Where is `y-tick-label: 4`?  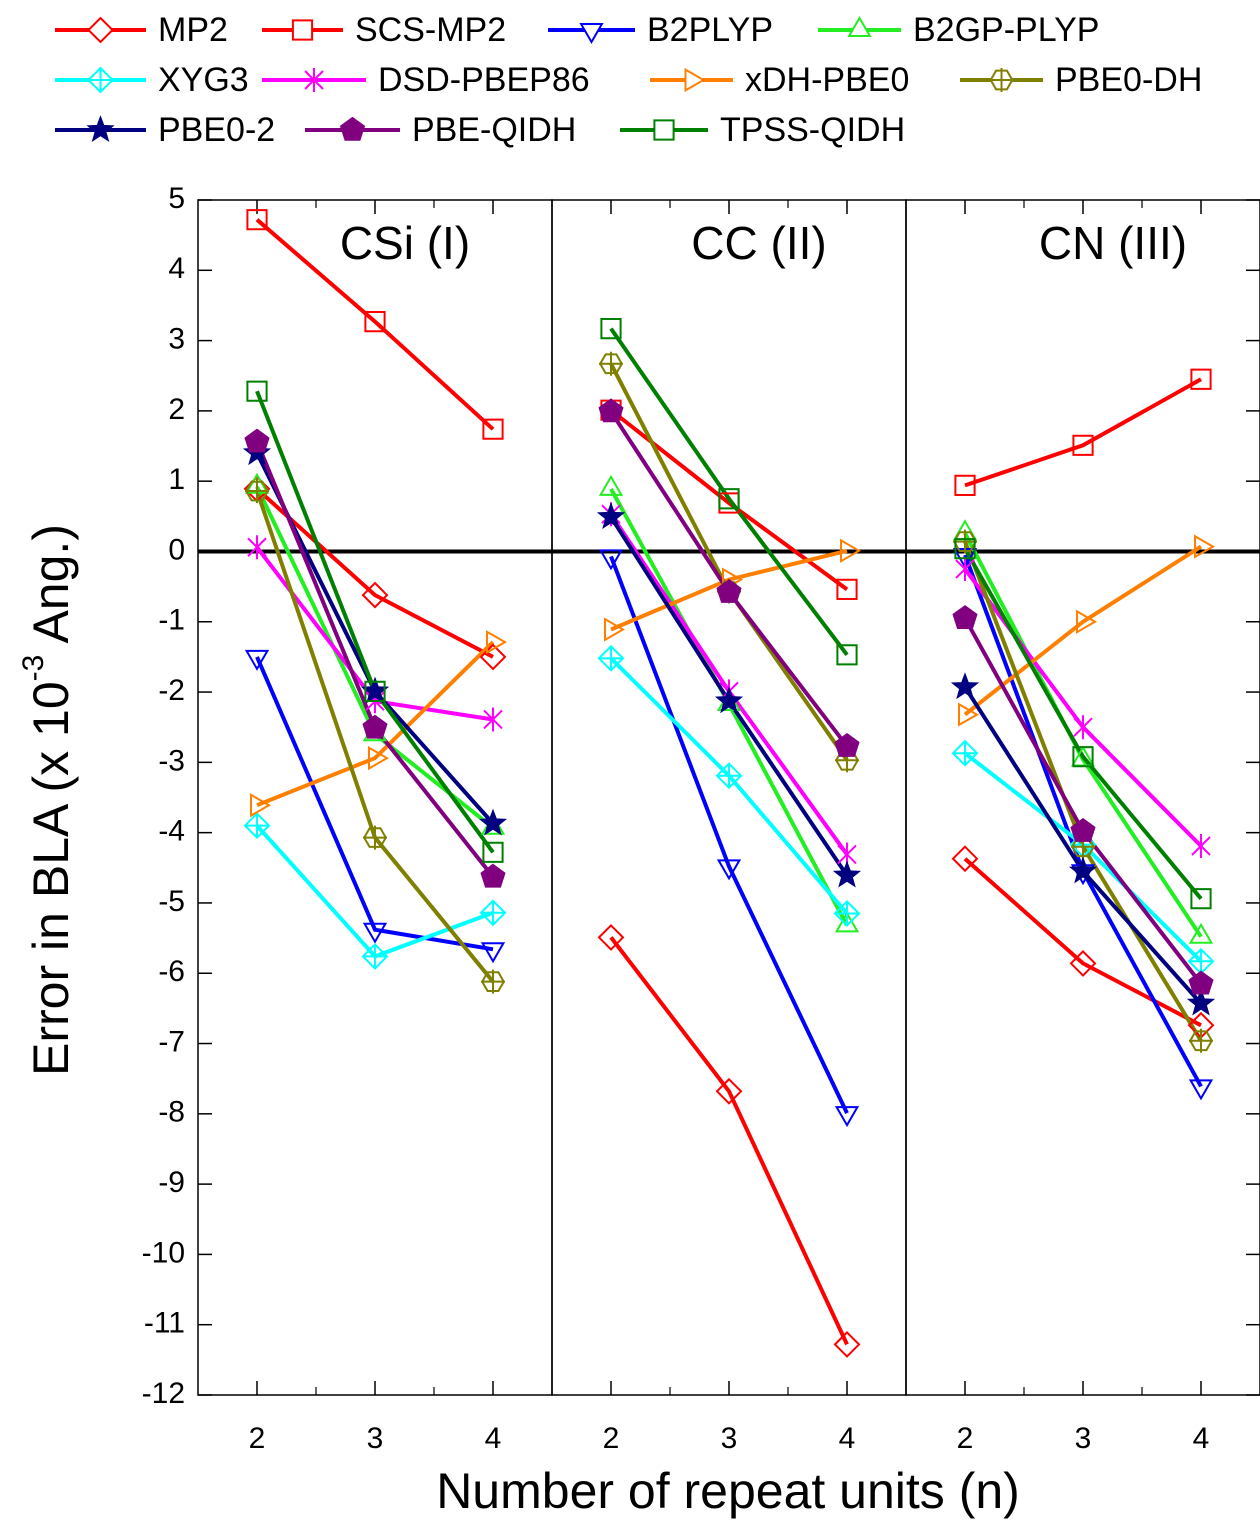 y-tick-label: 4 is located at coordinates (176, 268).